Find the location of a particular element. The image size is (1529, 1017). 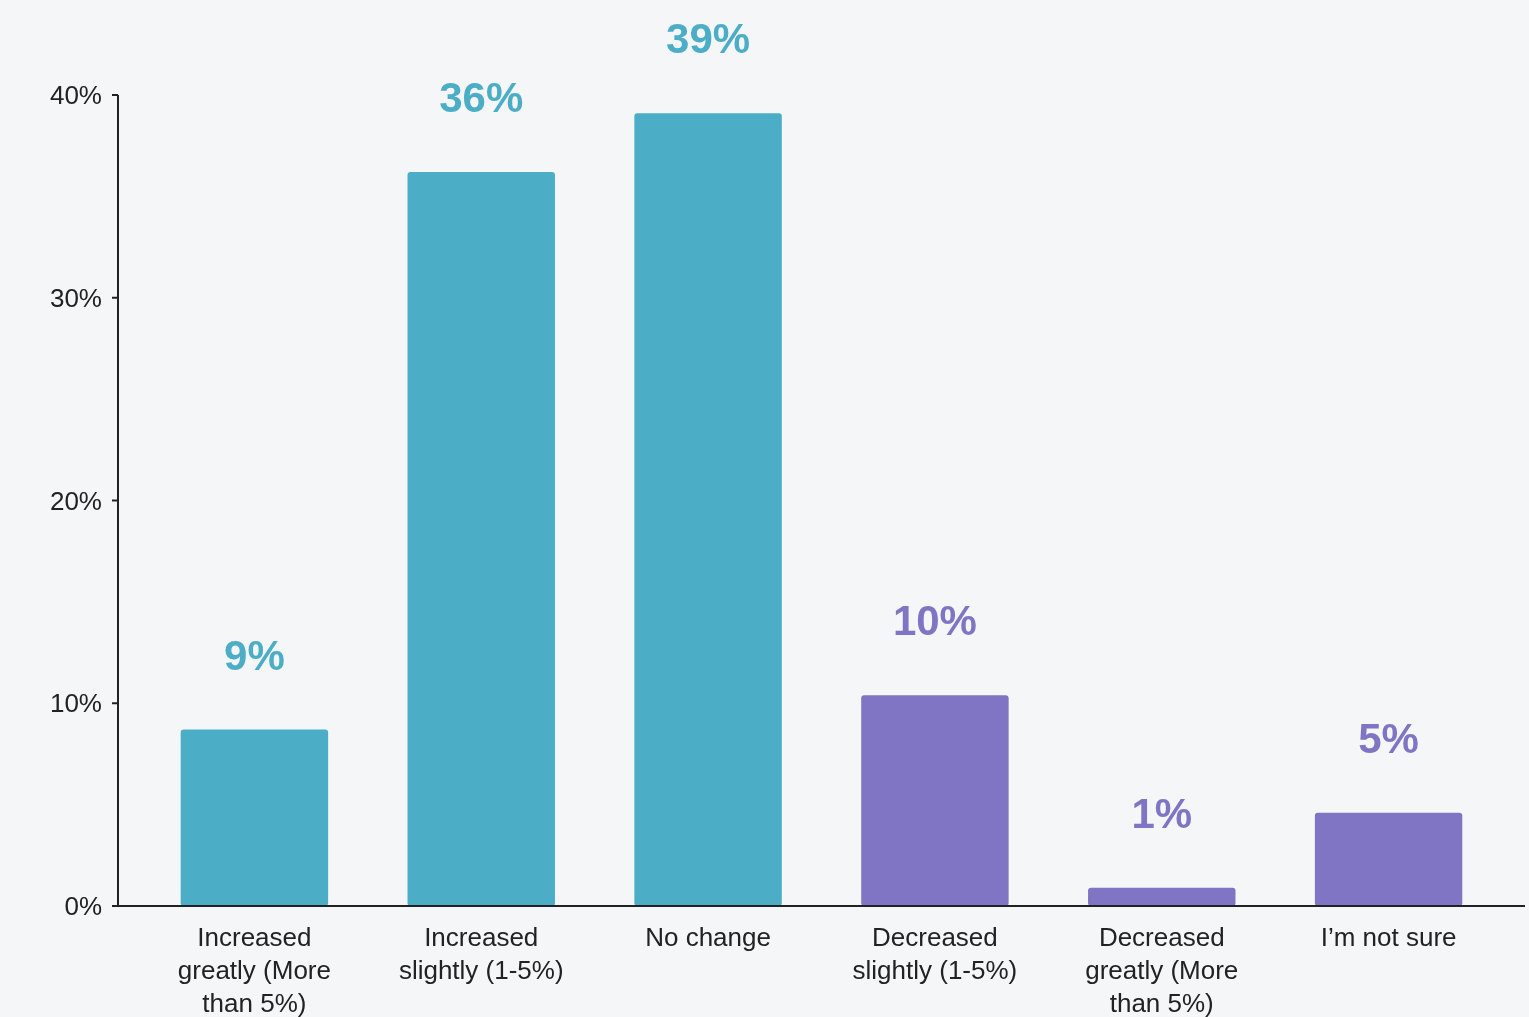

x-tick-label: No change is located at coordinates (708, 937).